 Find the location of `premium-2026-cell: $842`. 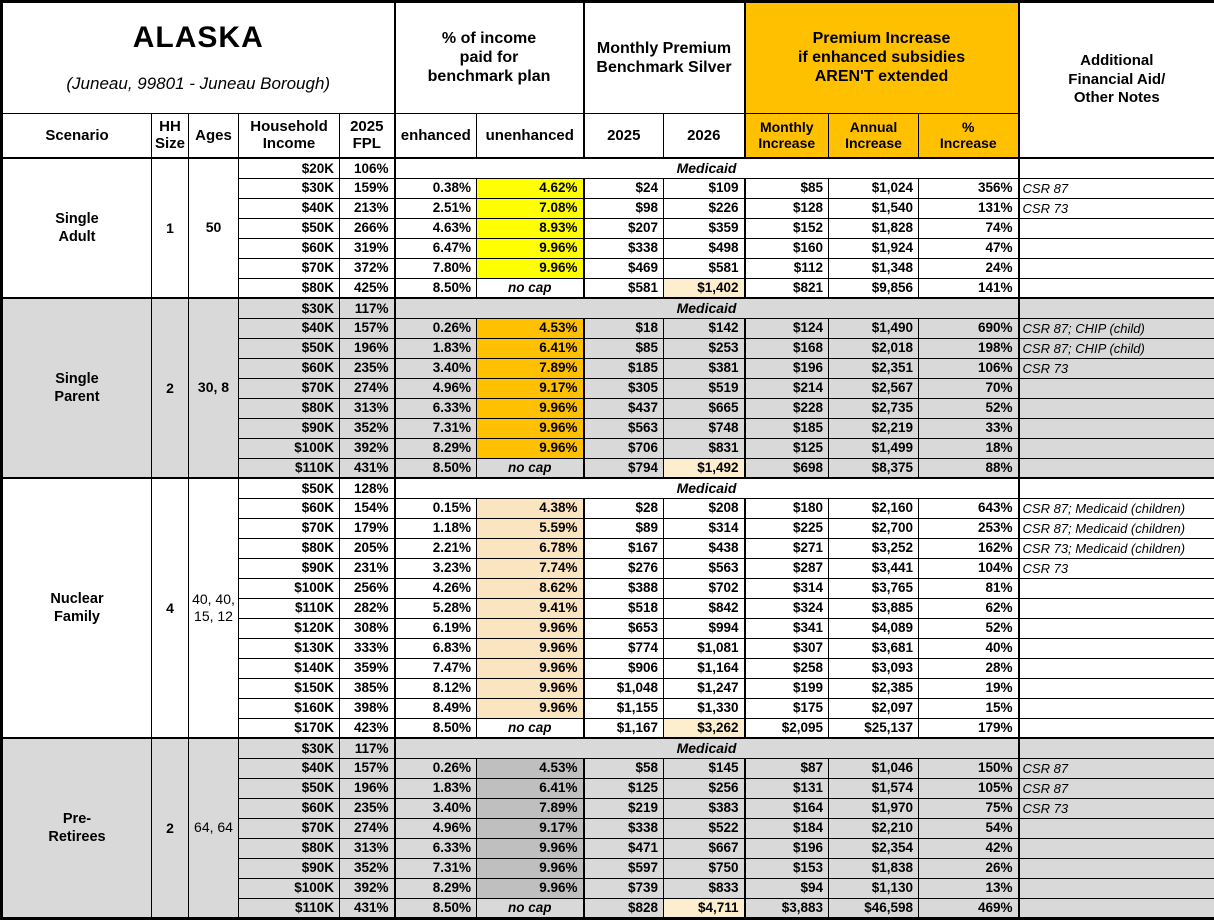

premium-2026-cell: $842 is located at coordinates (704, 608).